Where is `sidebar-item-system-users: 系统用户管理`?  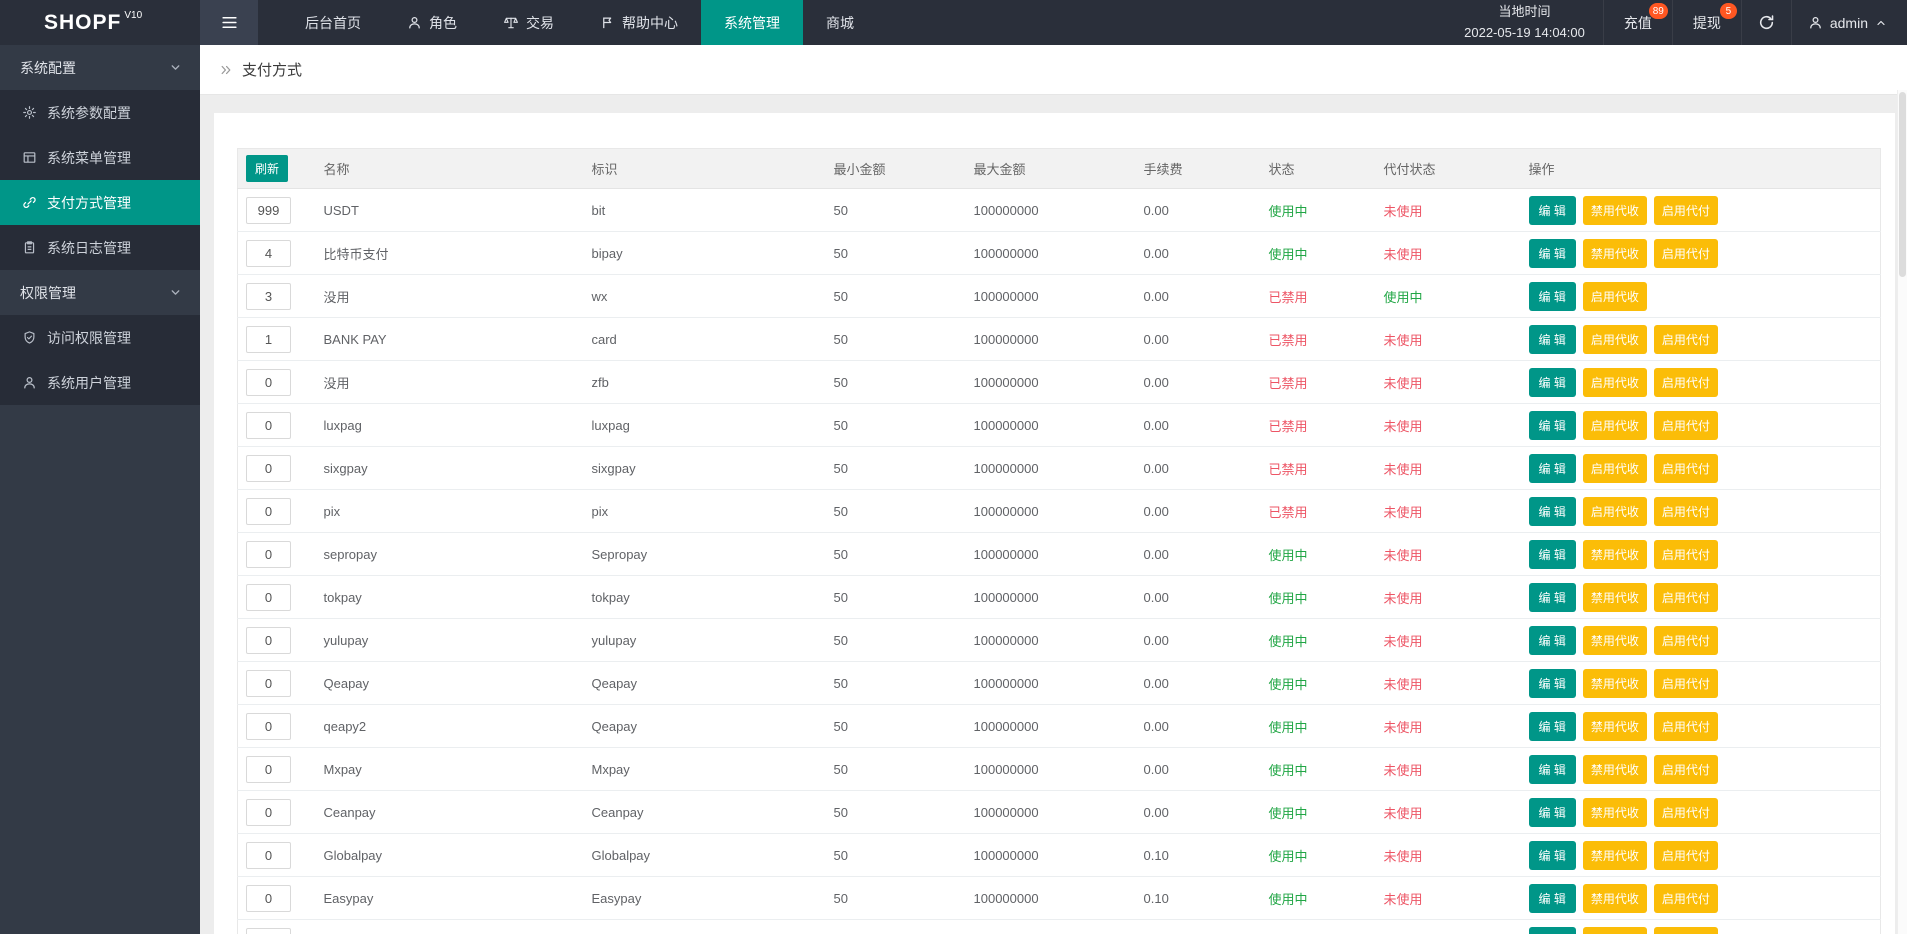
sidebar-item-system-users: 系统用户管理 is located at coordinates (100, 382).